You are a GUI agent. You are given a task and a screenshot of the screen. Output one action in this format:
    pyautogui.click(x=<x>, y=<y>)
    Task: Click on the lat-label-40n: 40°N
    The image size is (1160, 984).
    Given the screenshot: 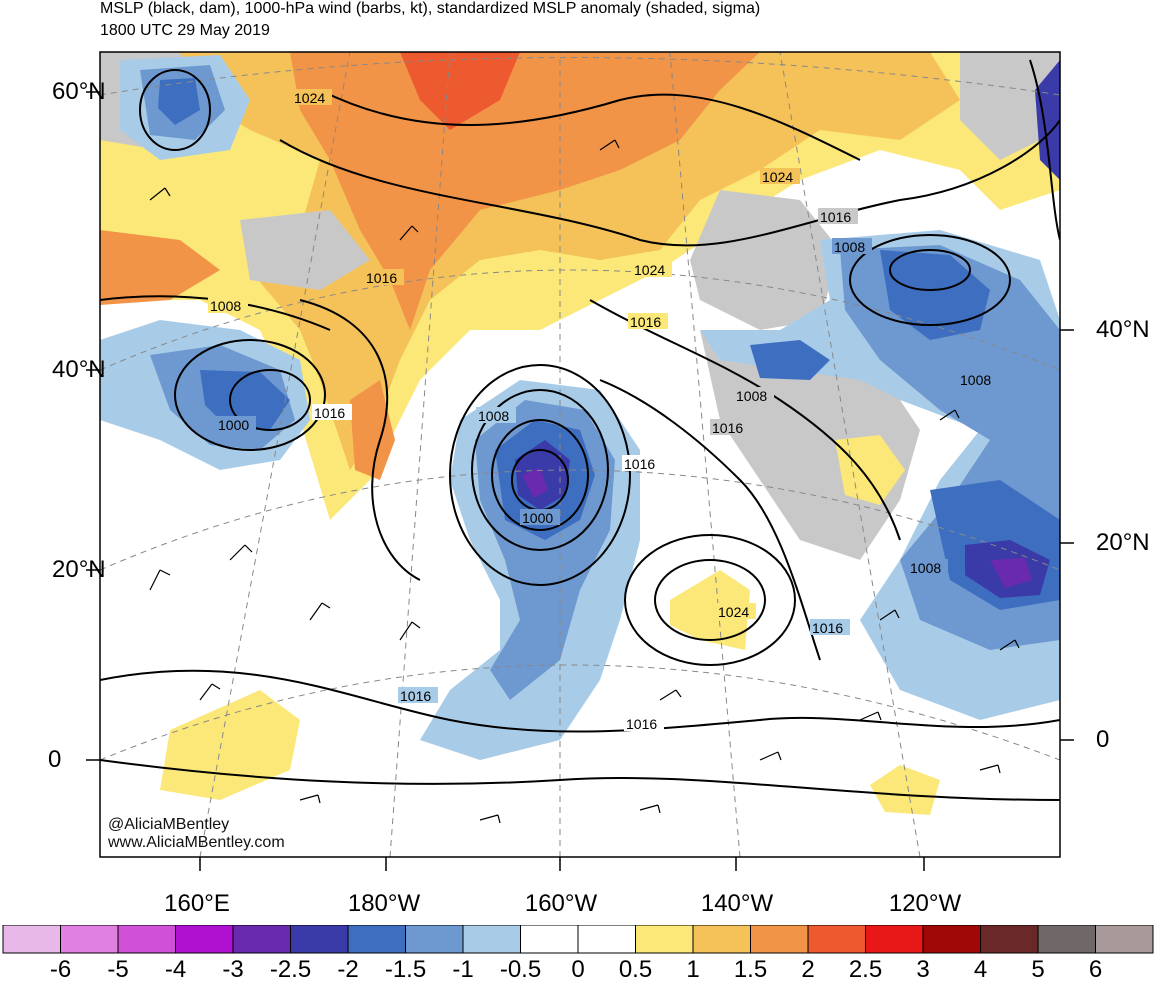 What is the action you would take?
    pyautogui.click(x=79, y=369)
    